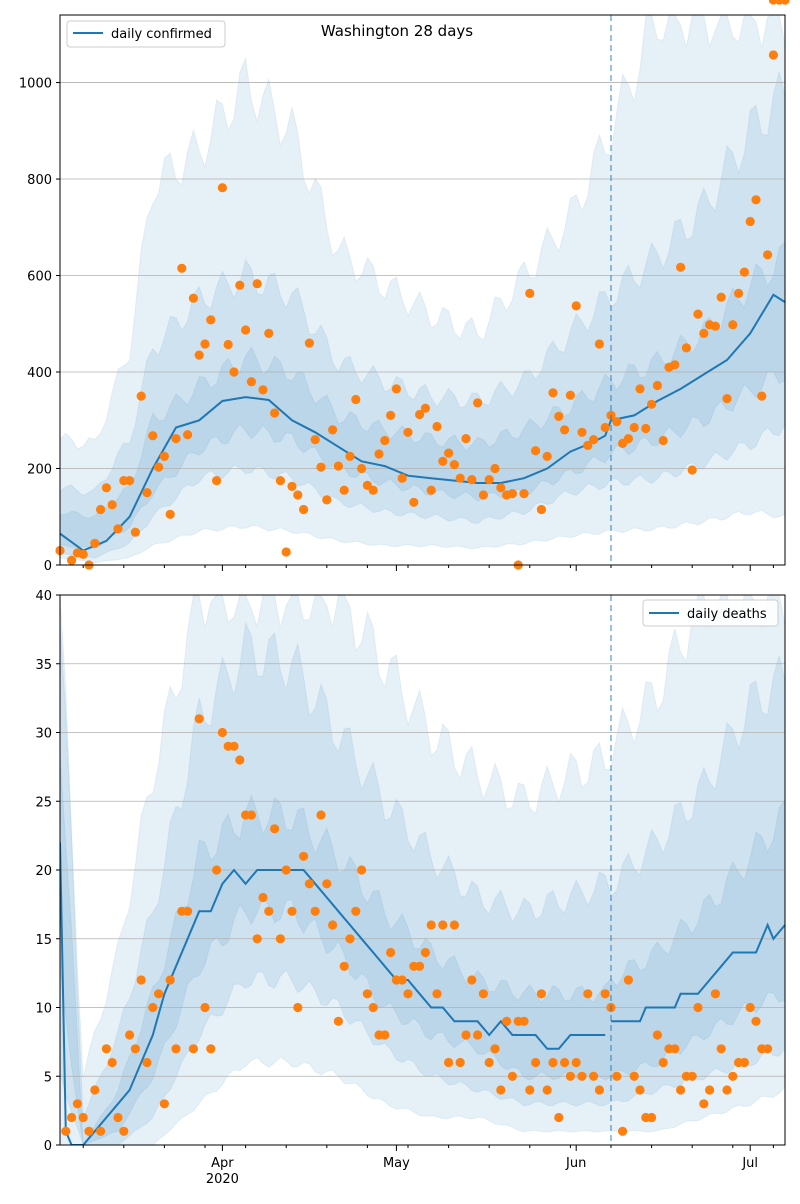 The width and height of the screenshot is (800, 1204). What do you see at coordinates (39, 373) in the screenshot?
I see `confirmed-ytick-label: 400` at bounding box center [39, 373].